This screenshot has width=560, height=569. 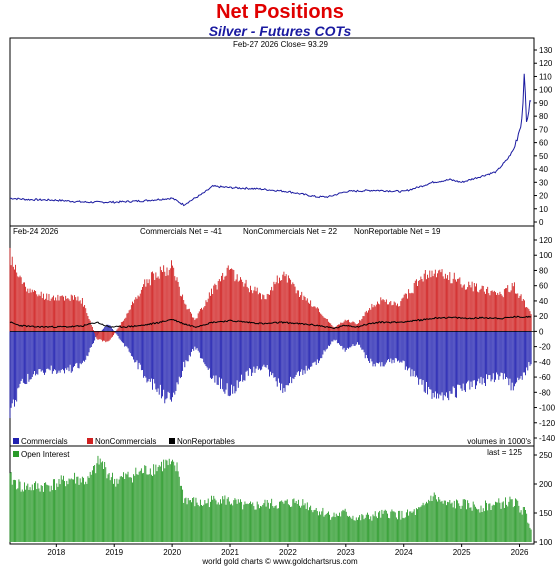 What do you see at coordinates (543, 169) in the screenshot?
I see `price-y-tick-label: 40` at bounding box center [543, 169].